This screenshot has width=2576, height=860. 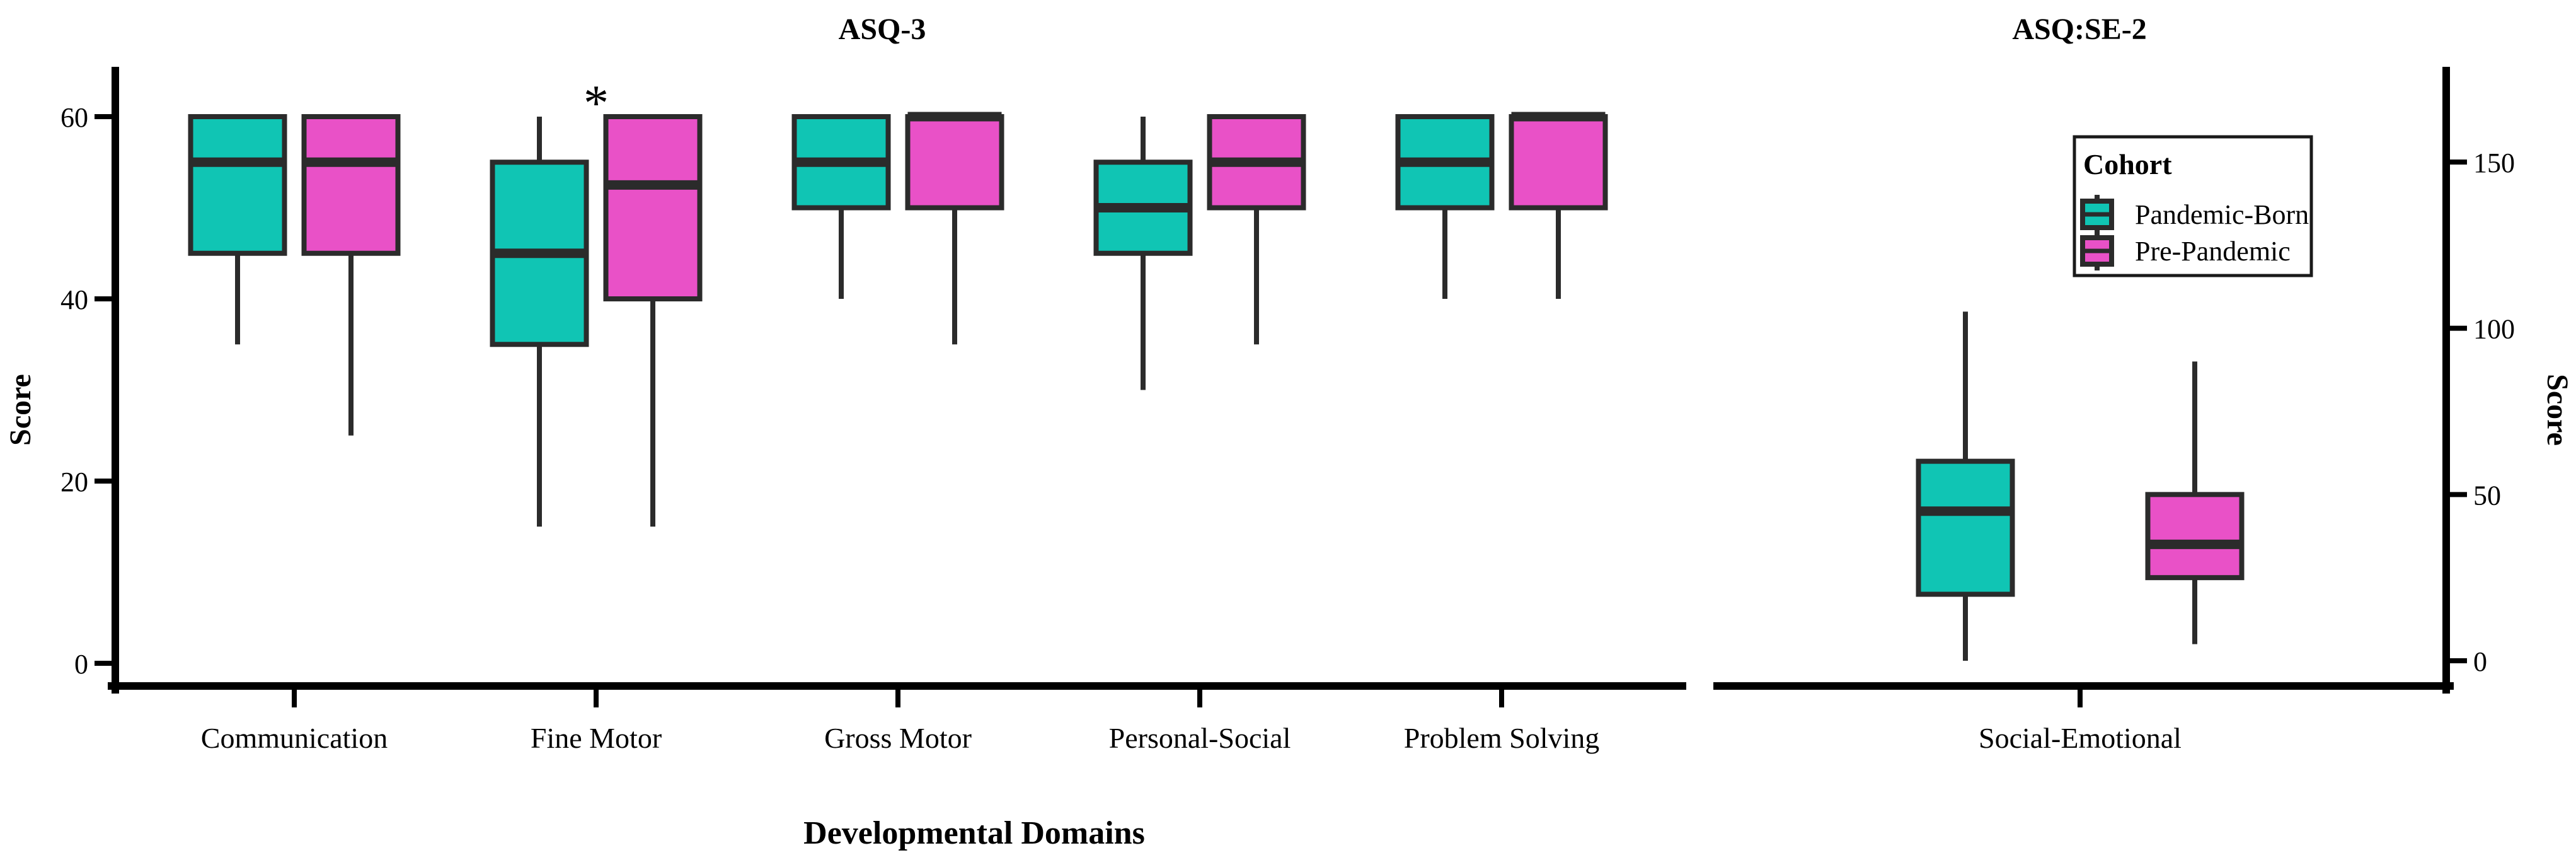 I want to click on category-label: Fine Motor, so click(x=596, y=738).